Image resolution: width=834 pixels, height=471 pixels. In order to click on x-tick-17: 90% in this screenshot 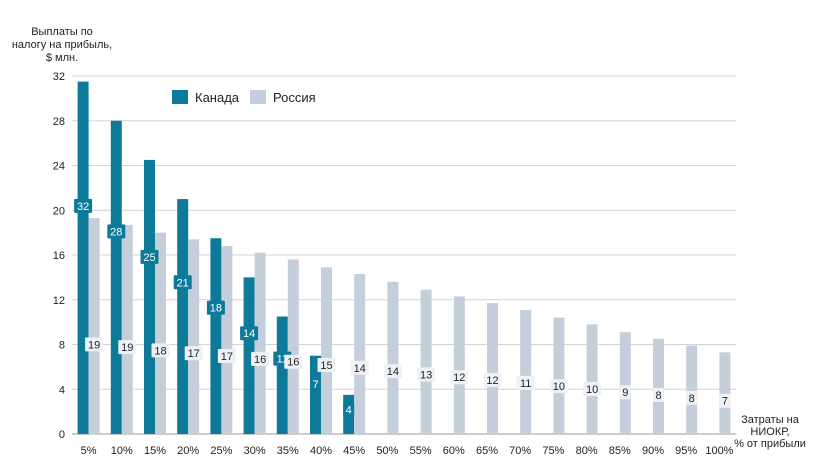, I will do `click(653, 451)`.